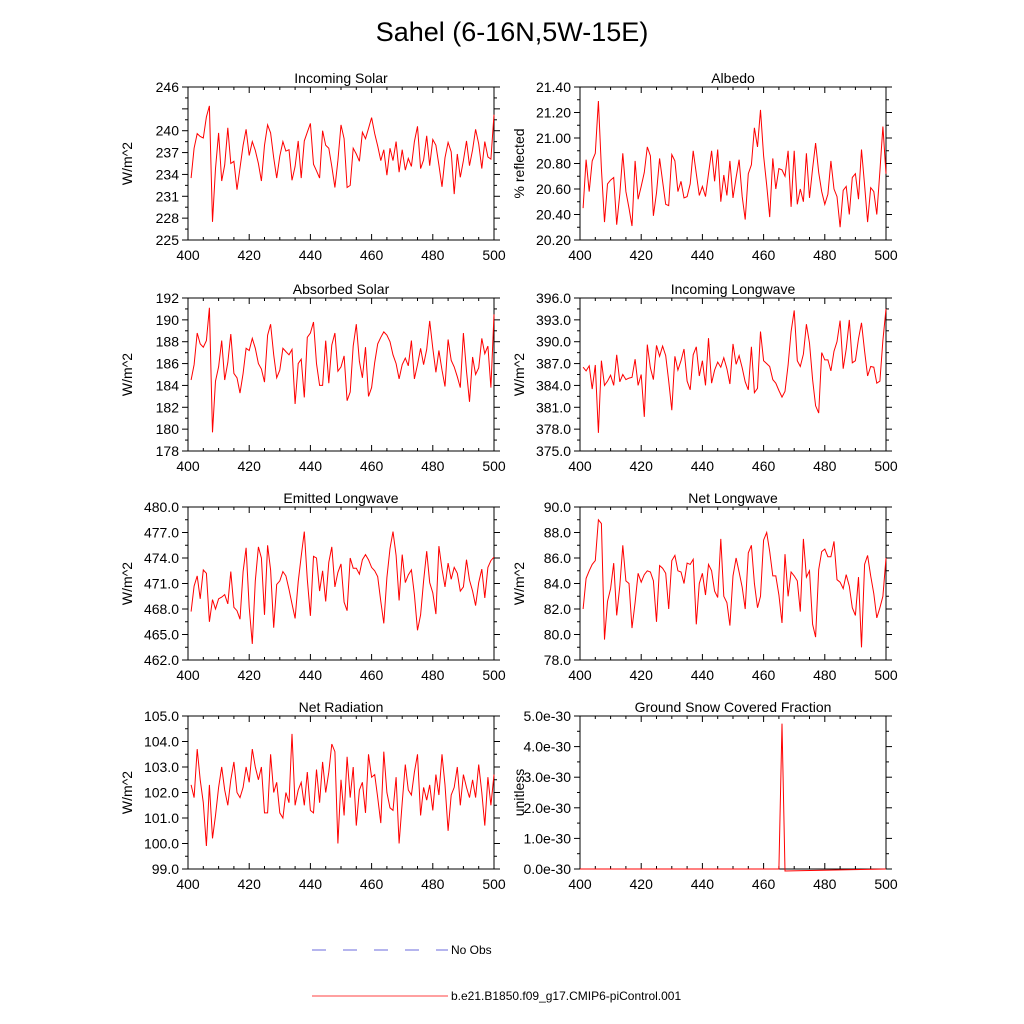 Image resolution: width=1024 pixels, height=1024 pixels. Describe the element at coordinates (553, 451) in the screenshot. I see `y-tick-label: 375.0` at that location.